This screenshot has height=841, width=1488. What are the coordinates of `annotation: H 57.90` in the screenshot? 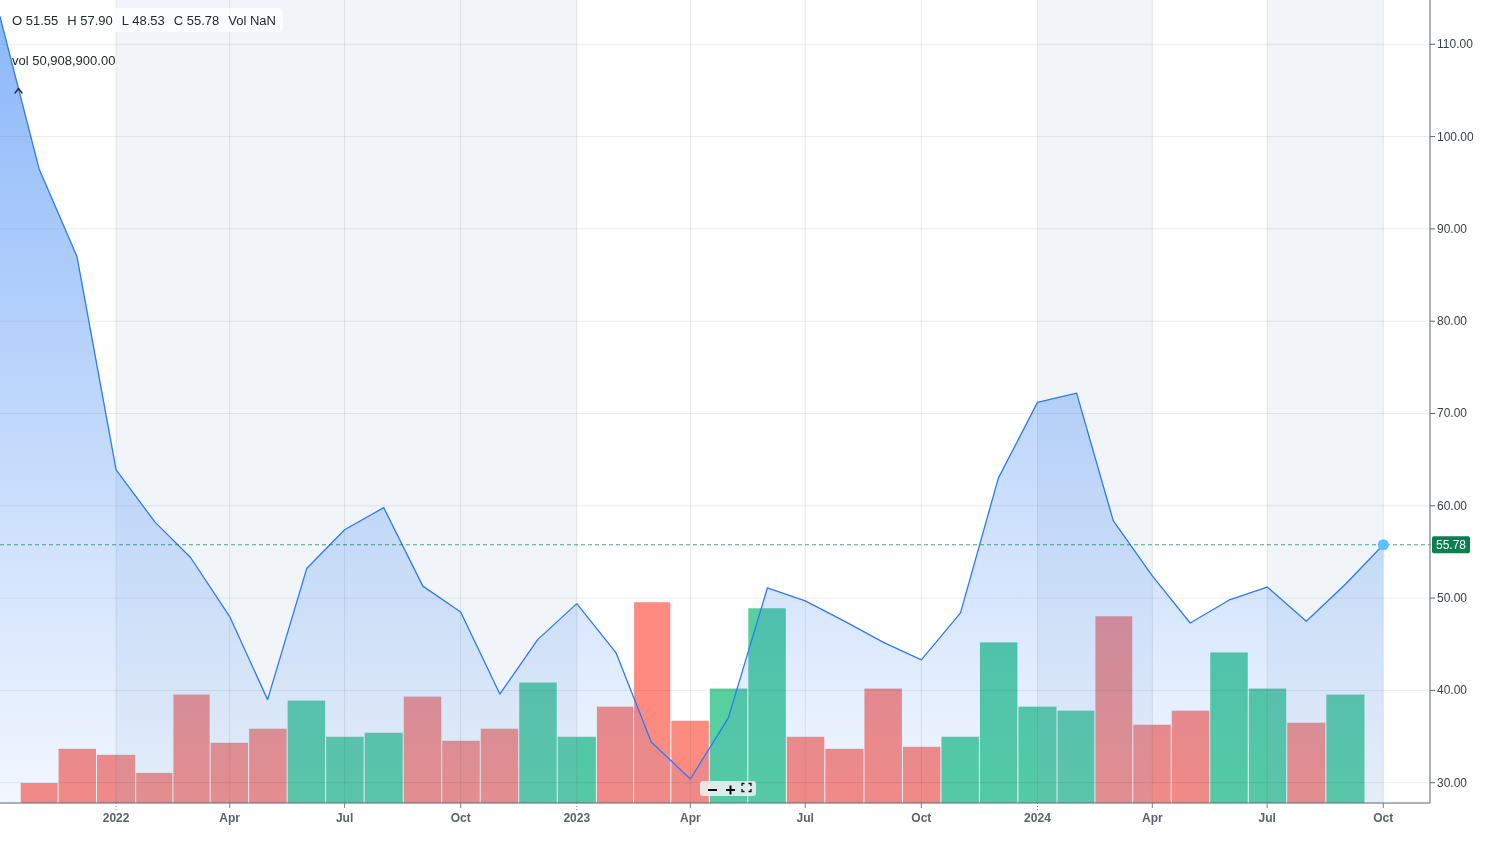 It's located at (90, 20).